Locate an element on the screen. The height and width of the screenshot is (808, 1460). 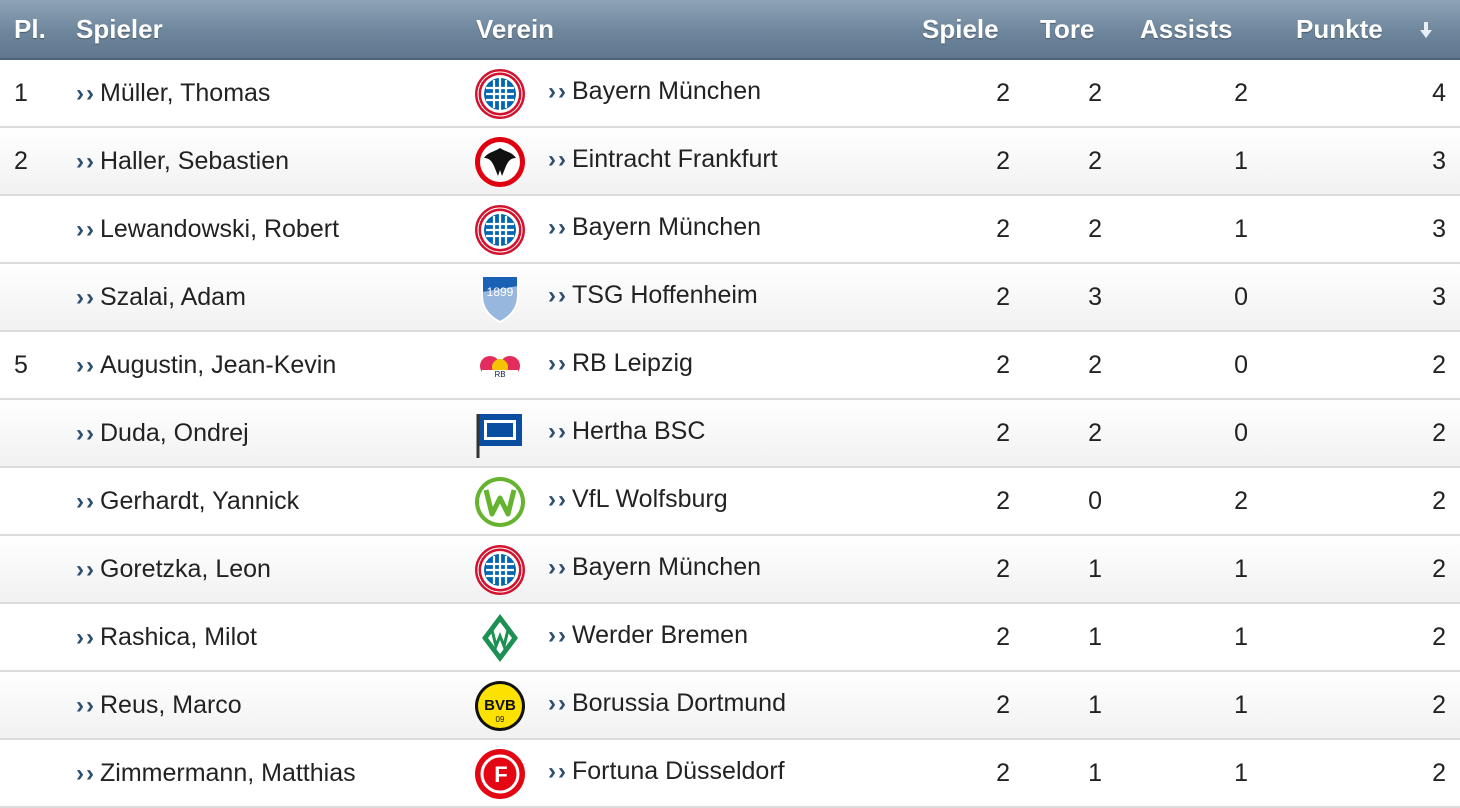
header-punkte: Punkte is located at coordinates (1339, 29).